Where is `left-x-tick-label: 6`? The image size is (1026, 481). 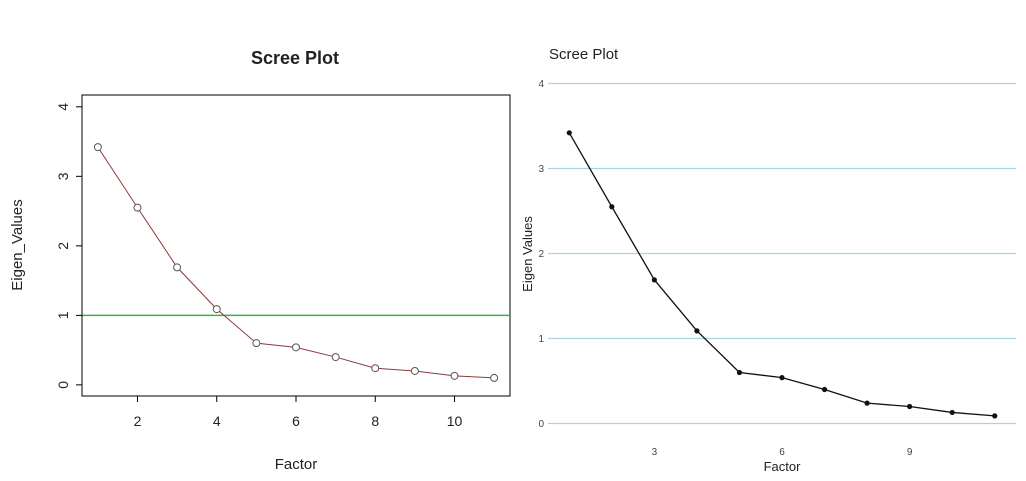
left-x-tick-label: 6 is located at coordinates (296, 421).